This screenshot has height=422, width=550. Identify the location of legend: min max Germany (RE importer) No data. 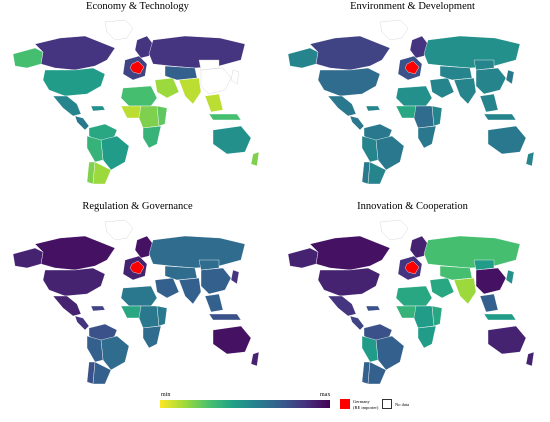
(355, 405).